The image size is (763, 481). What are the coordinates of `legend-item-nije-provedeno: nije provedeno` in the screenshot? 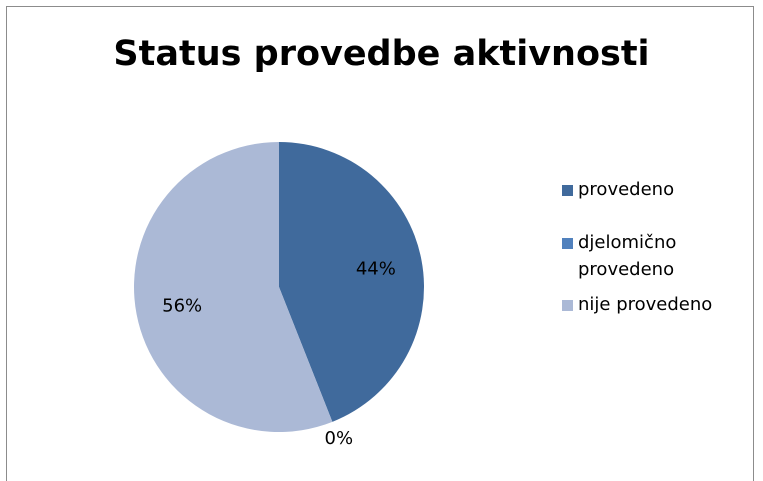 It's located at (659, 304).